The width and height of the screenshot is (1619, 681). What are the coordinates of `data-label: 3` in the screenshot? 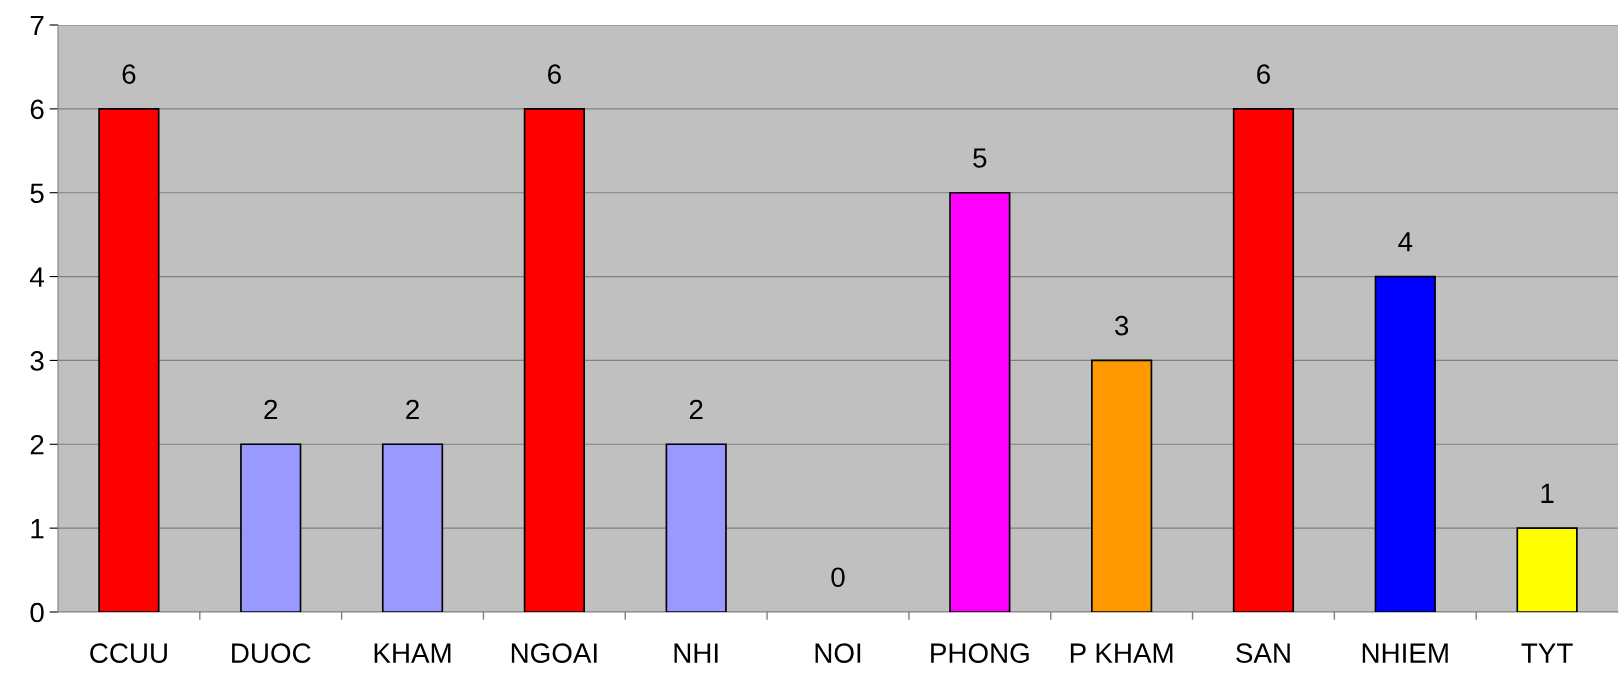 It's located at (1121, 325).